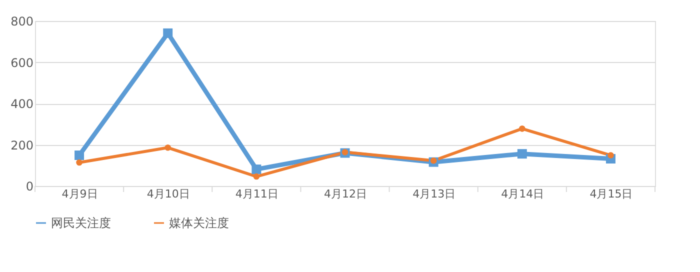  Describe the element at coordinates (345, 194) in the screenshot. I see `x-tick-label: 4月12日` at that location.